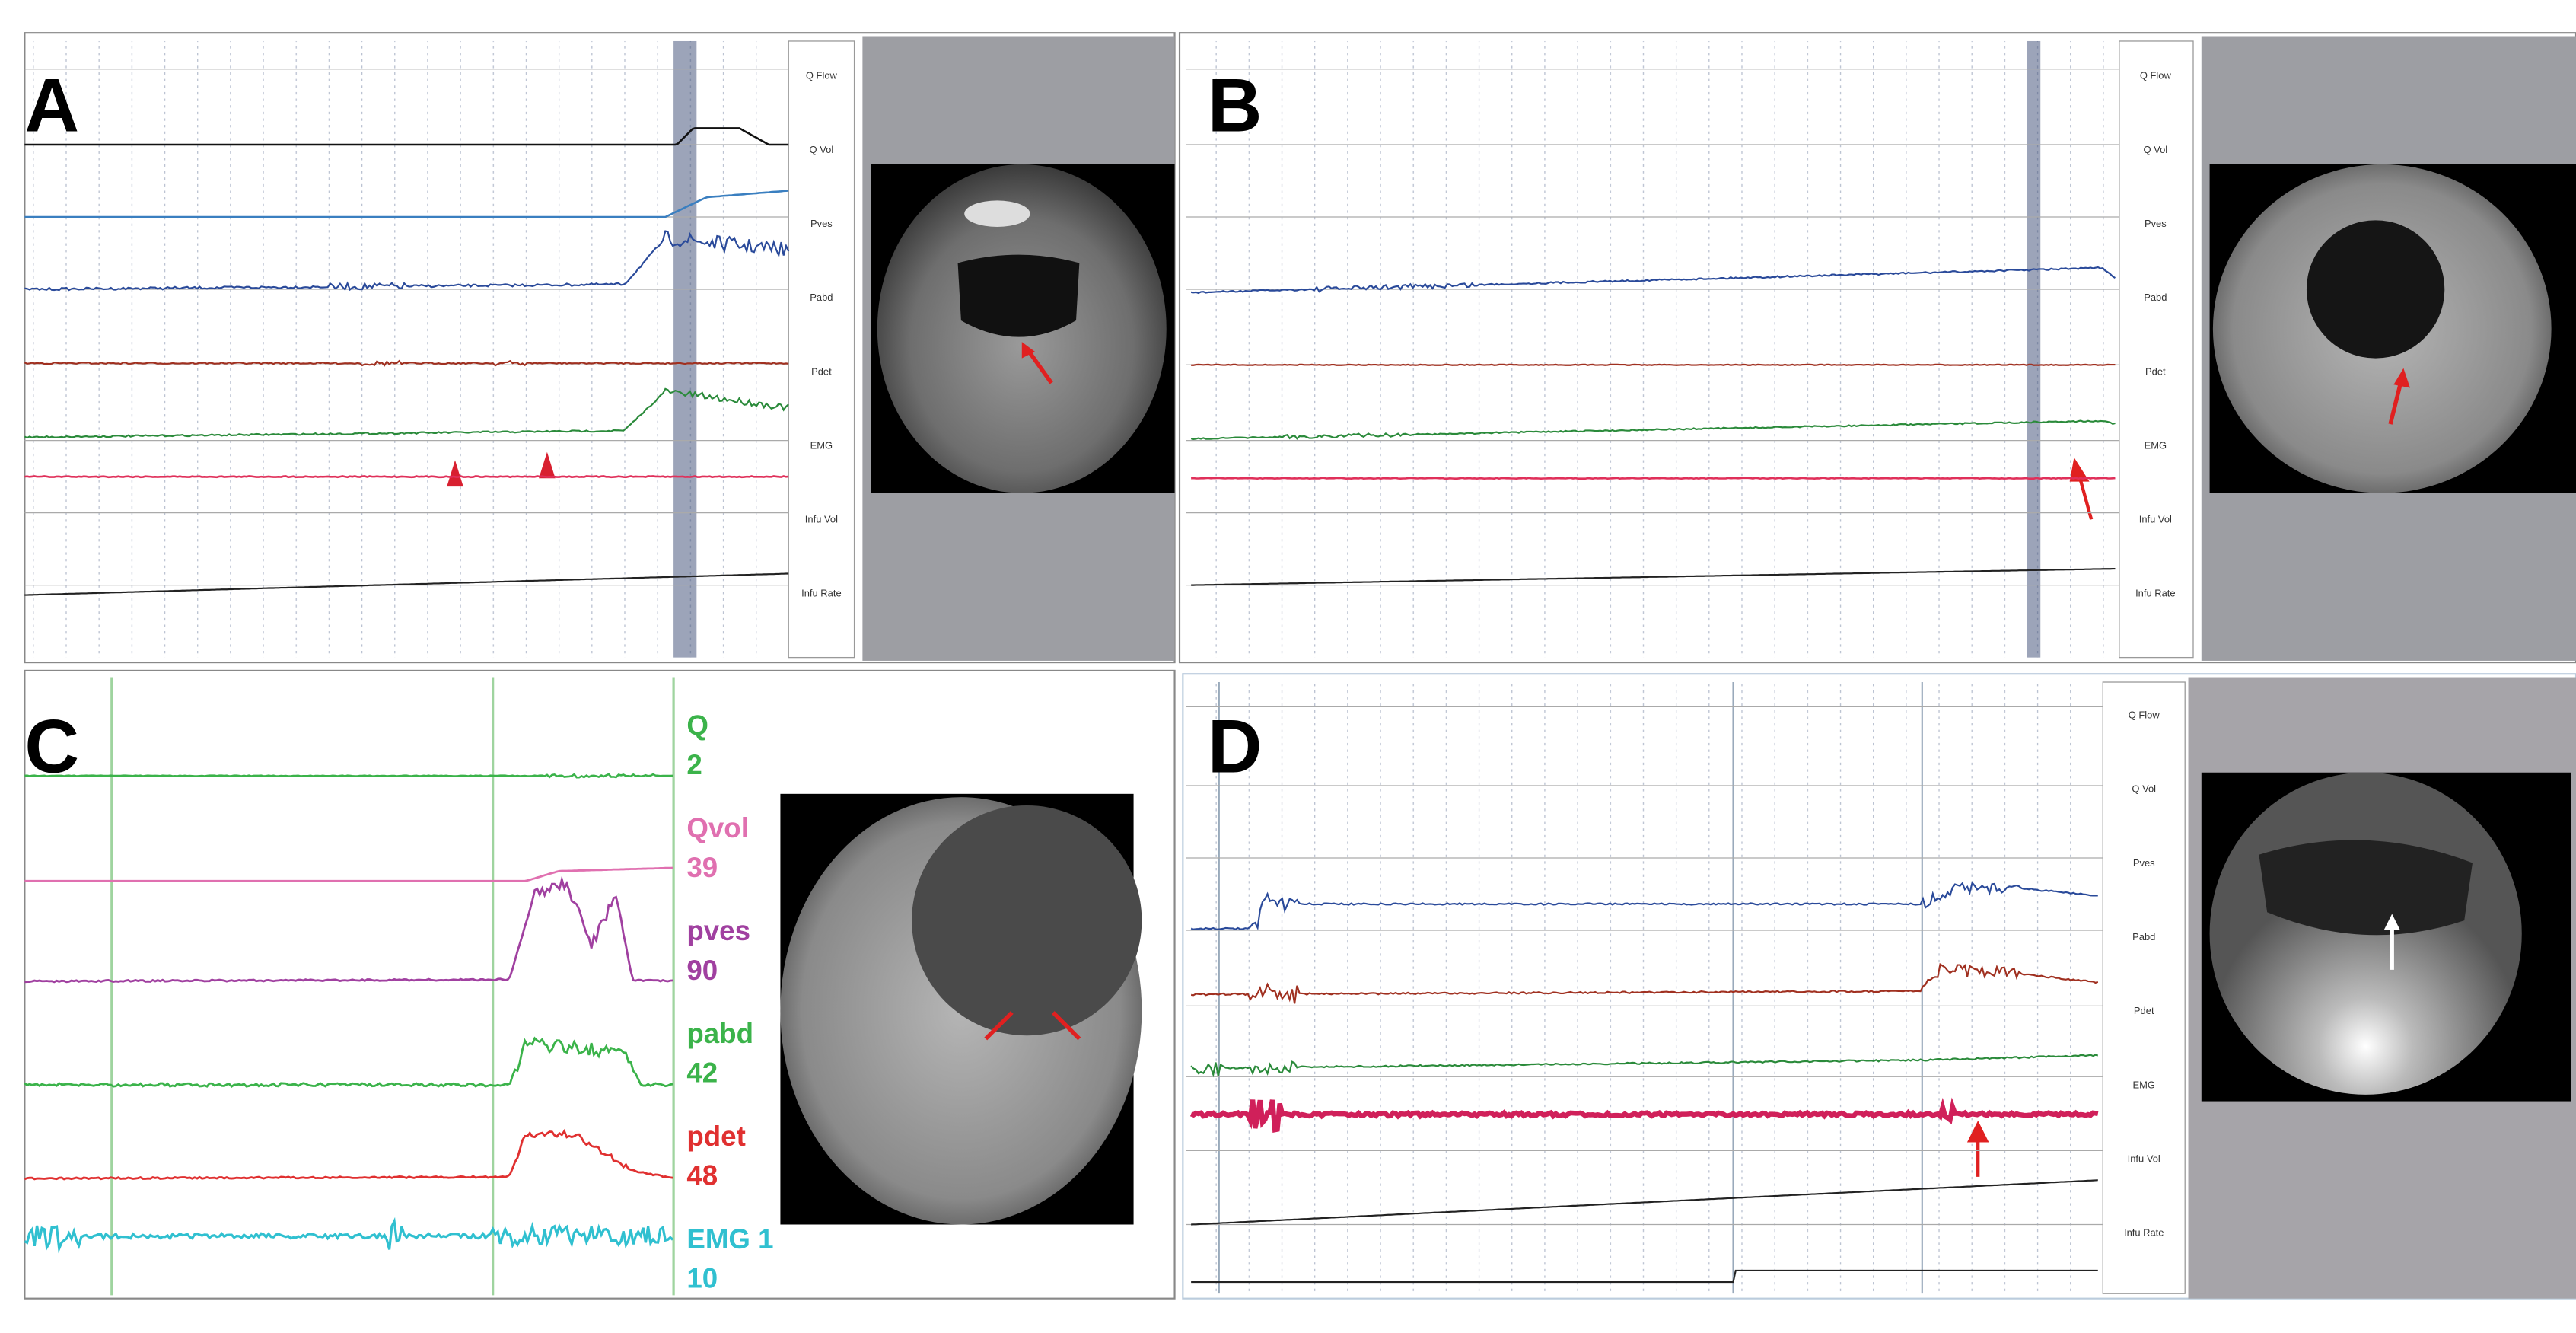  Describe the element at coordinates (392, 986) in the screenshot. I see `marker-lines` at that location.